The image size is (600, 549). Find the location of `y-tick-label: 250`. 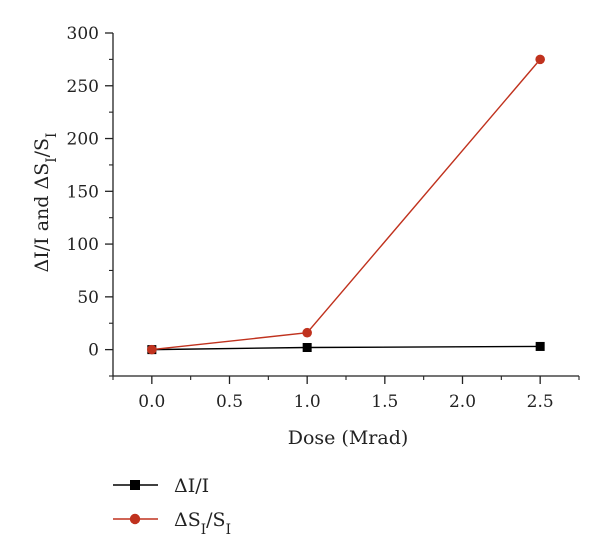

y-tick-label: 250 is located at coordinates (83, 87).